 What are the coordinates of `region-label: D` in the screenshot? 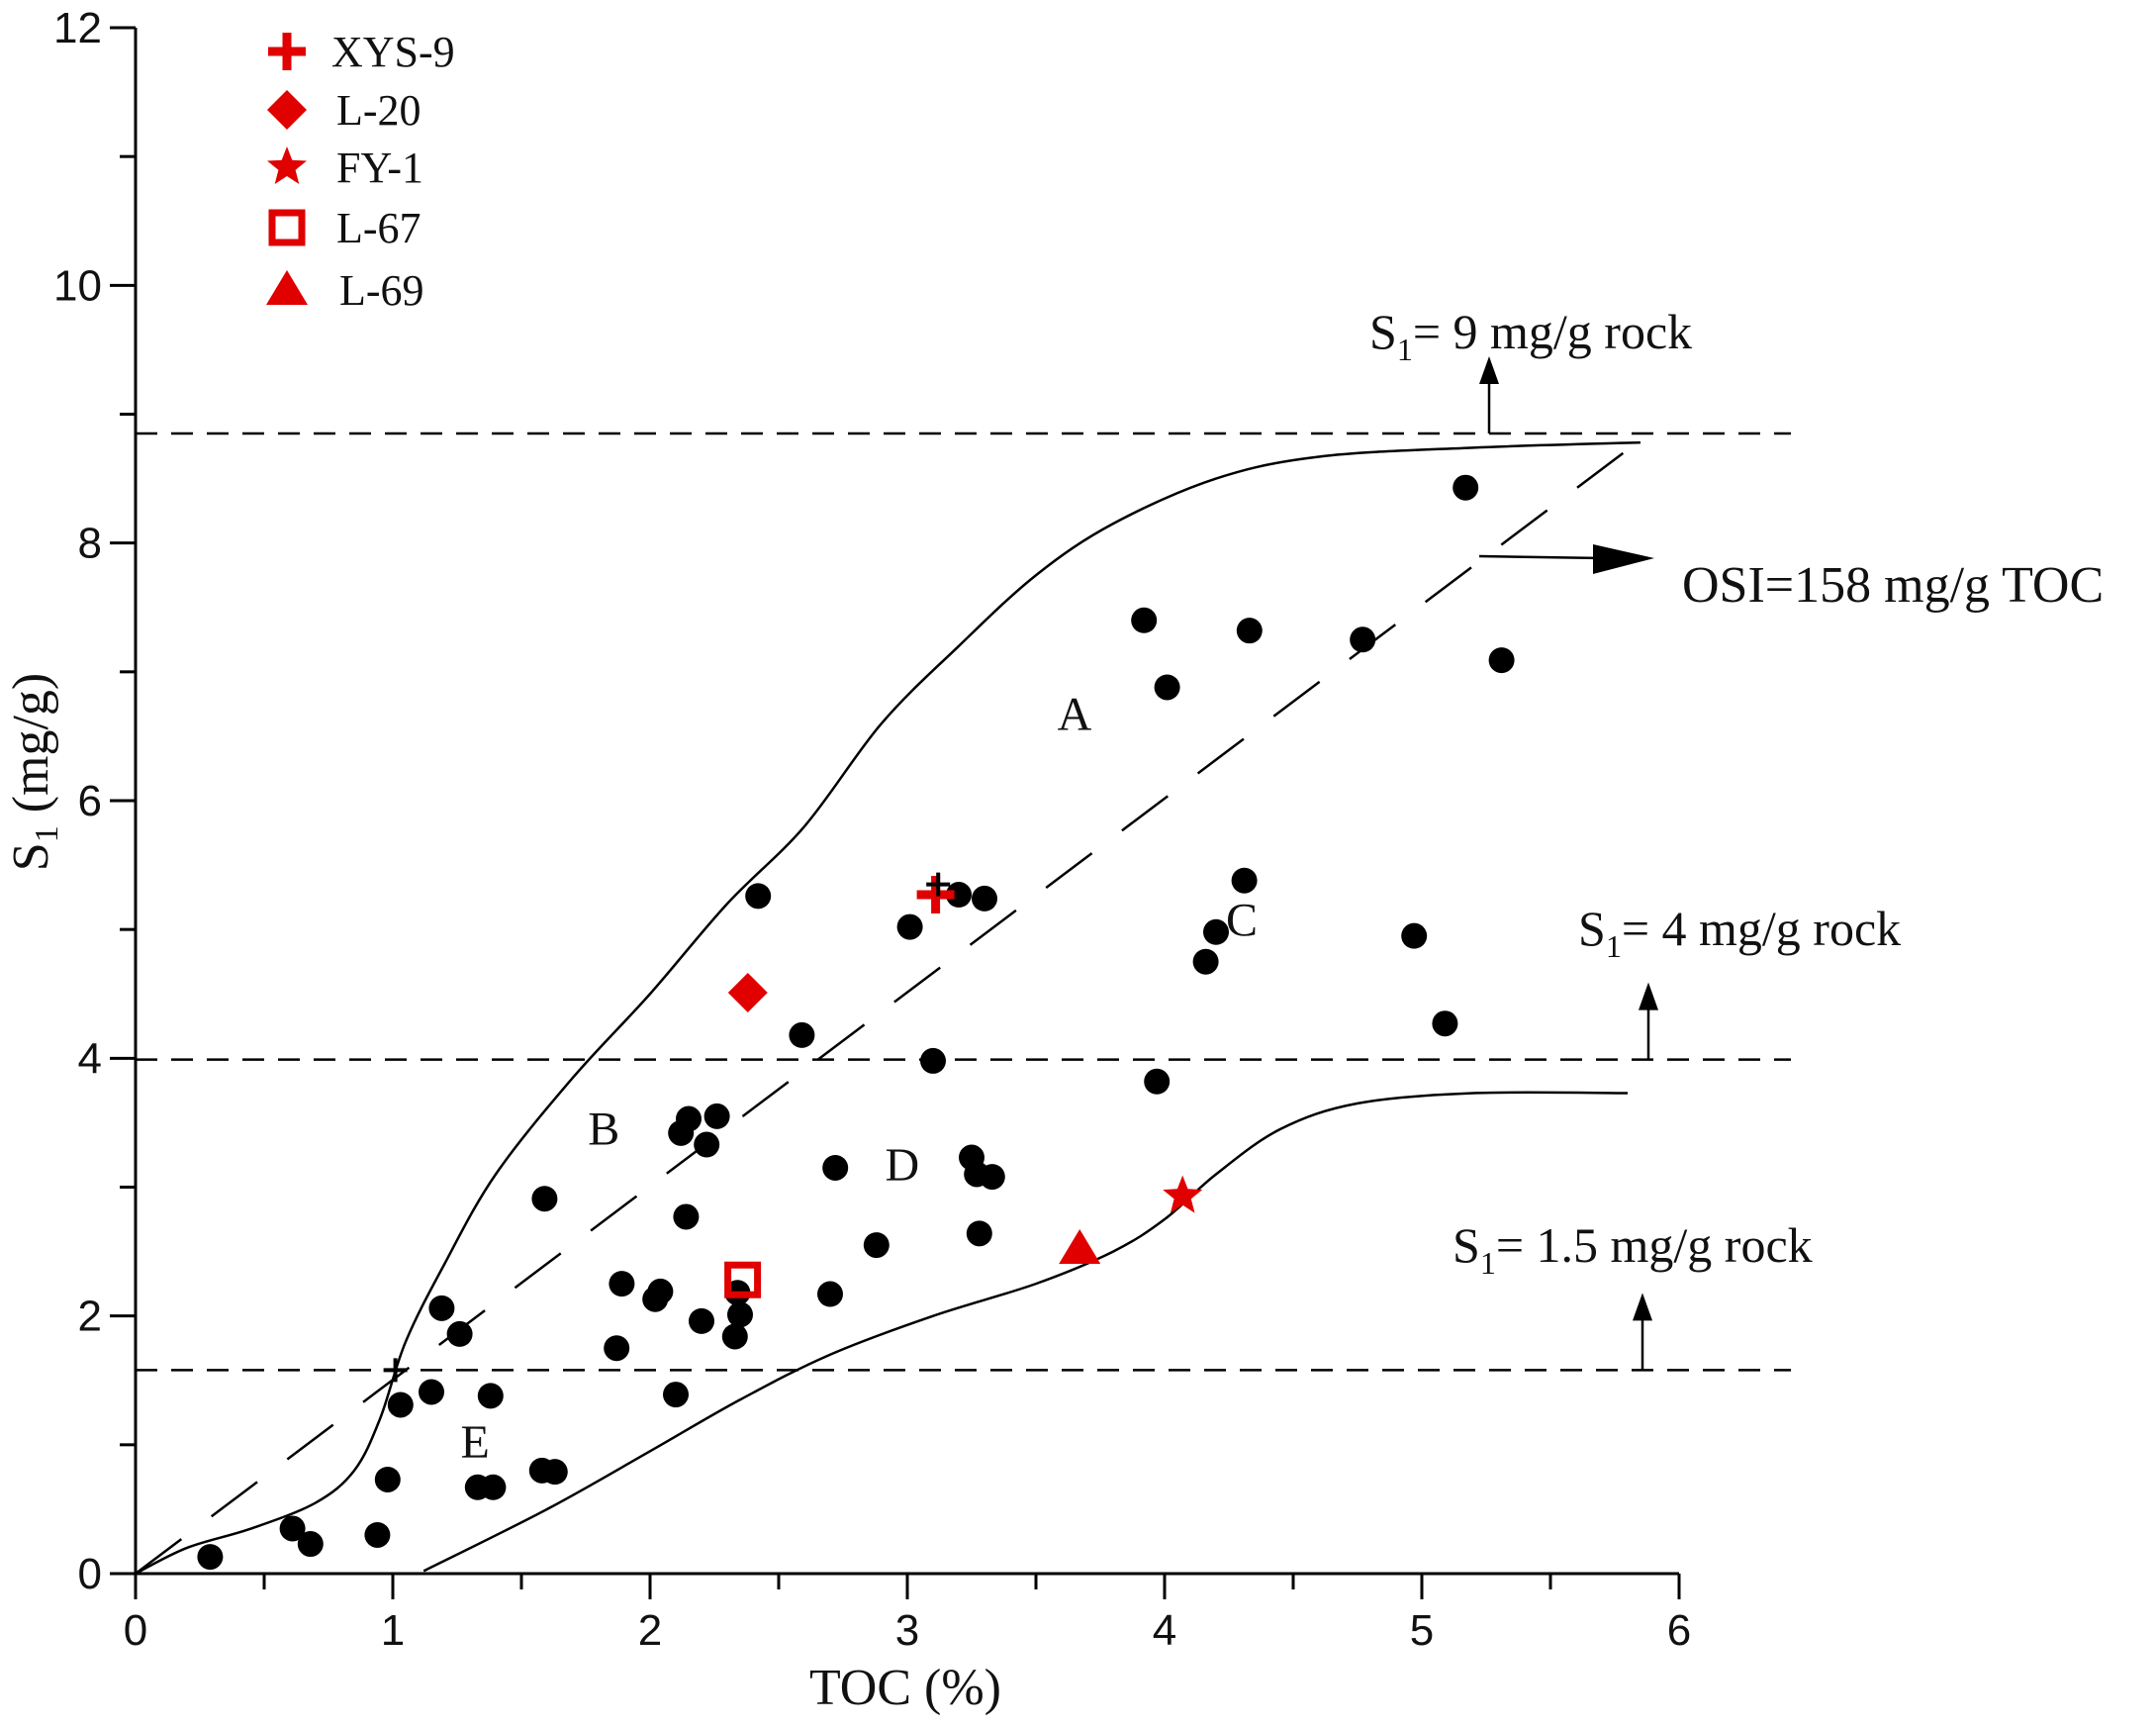 It's located at (902, 1165).